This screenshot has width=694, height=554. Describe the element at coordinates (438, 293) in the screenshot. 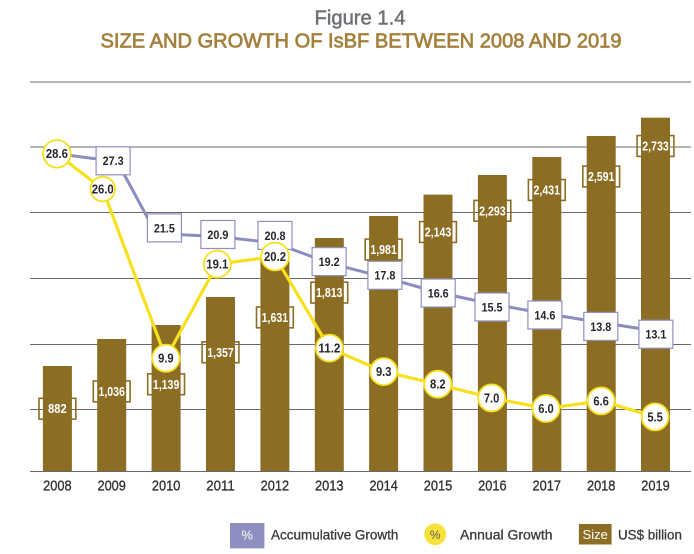

I see `svg-text: 16.6` at that location.